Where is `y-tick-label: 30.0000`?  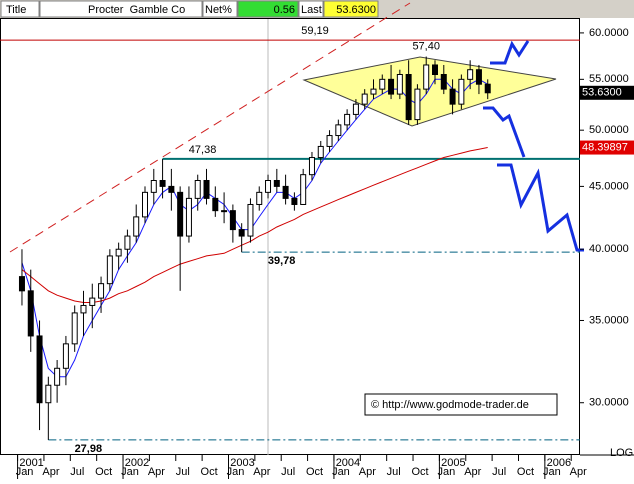 y-tick-label: 30.0000 is located at coordinates (609, 403).